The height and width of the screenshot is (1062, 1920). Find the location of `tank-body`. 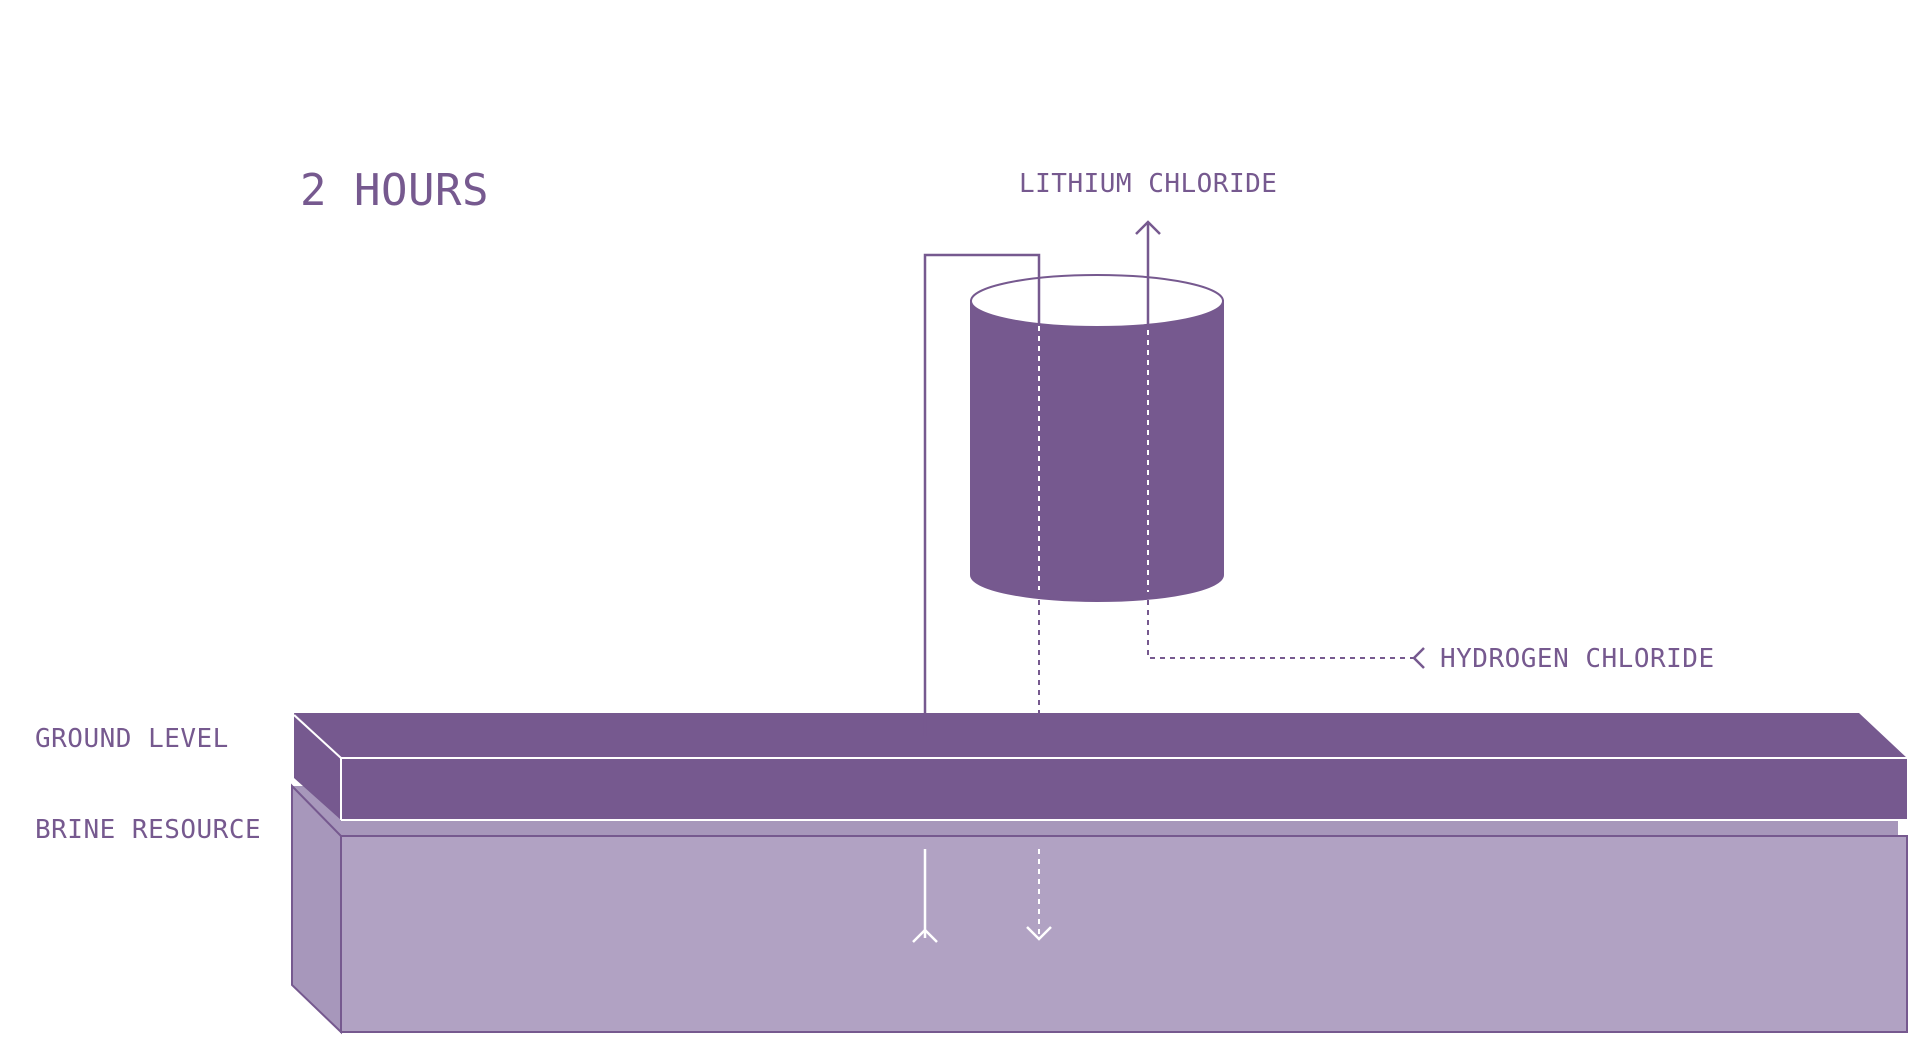

tank-body is located at coordinates (1097, 451).